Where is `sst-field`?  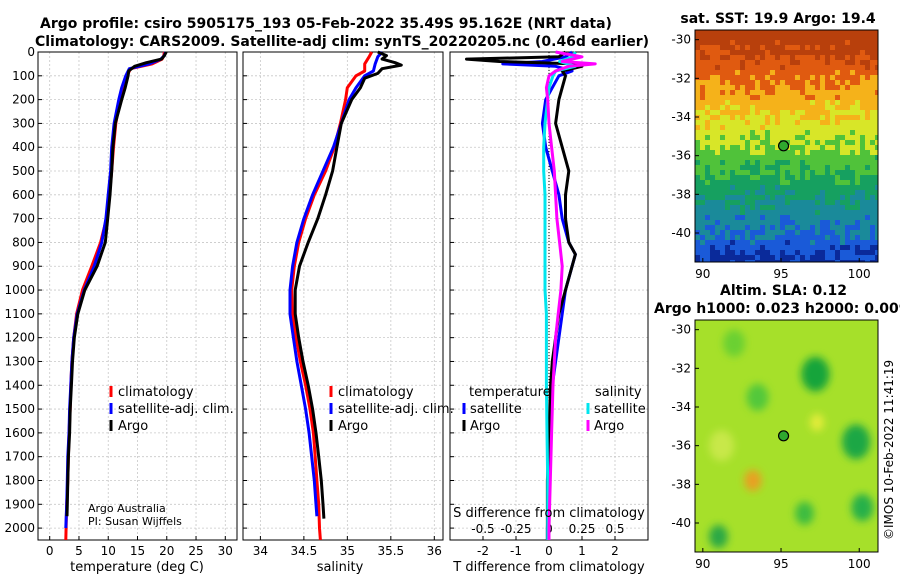 sst-field is located at coordinates (786, 146).